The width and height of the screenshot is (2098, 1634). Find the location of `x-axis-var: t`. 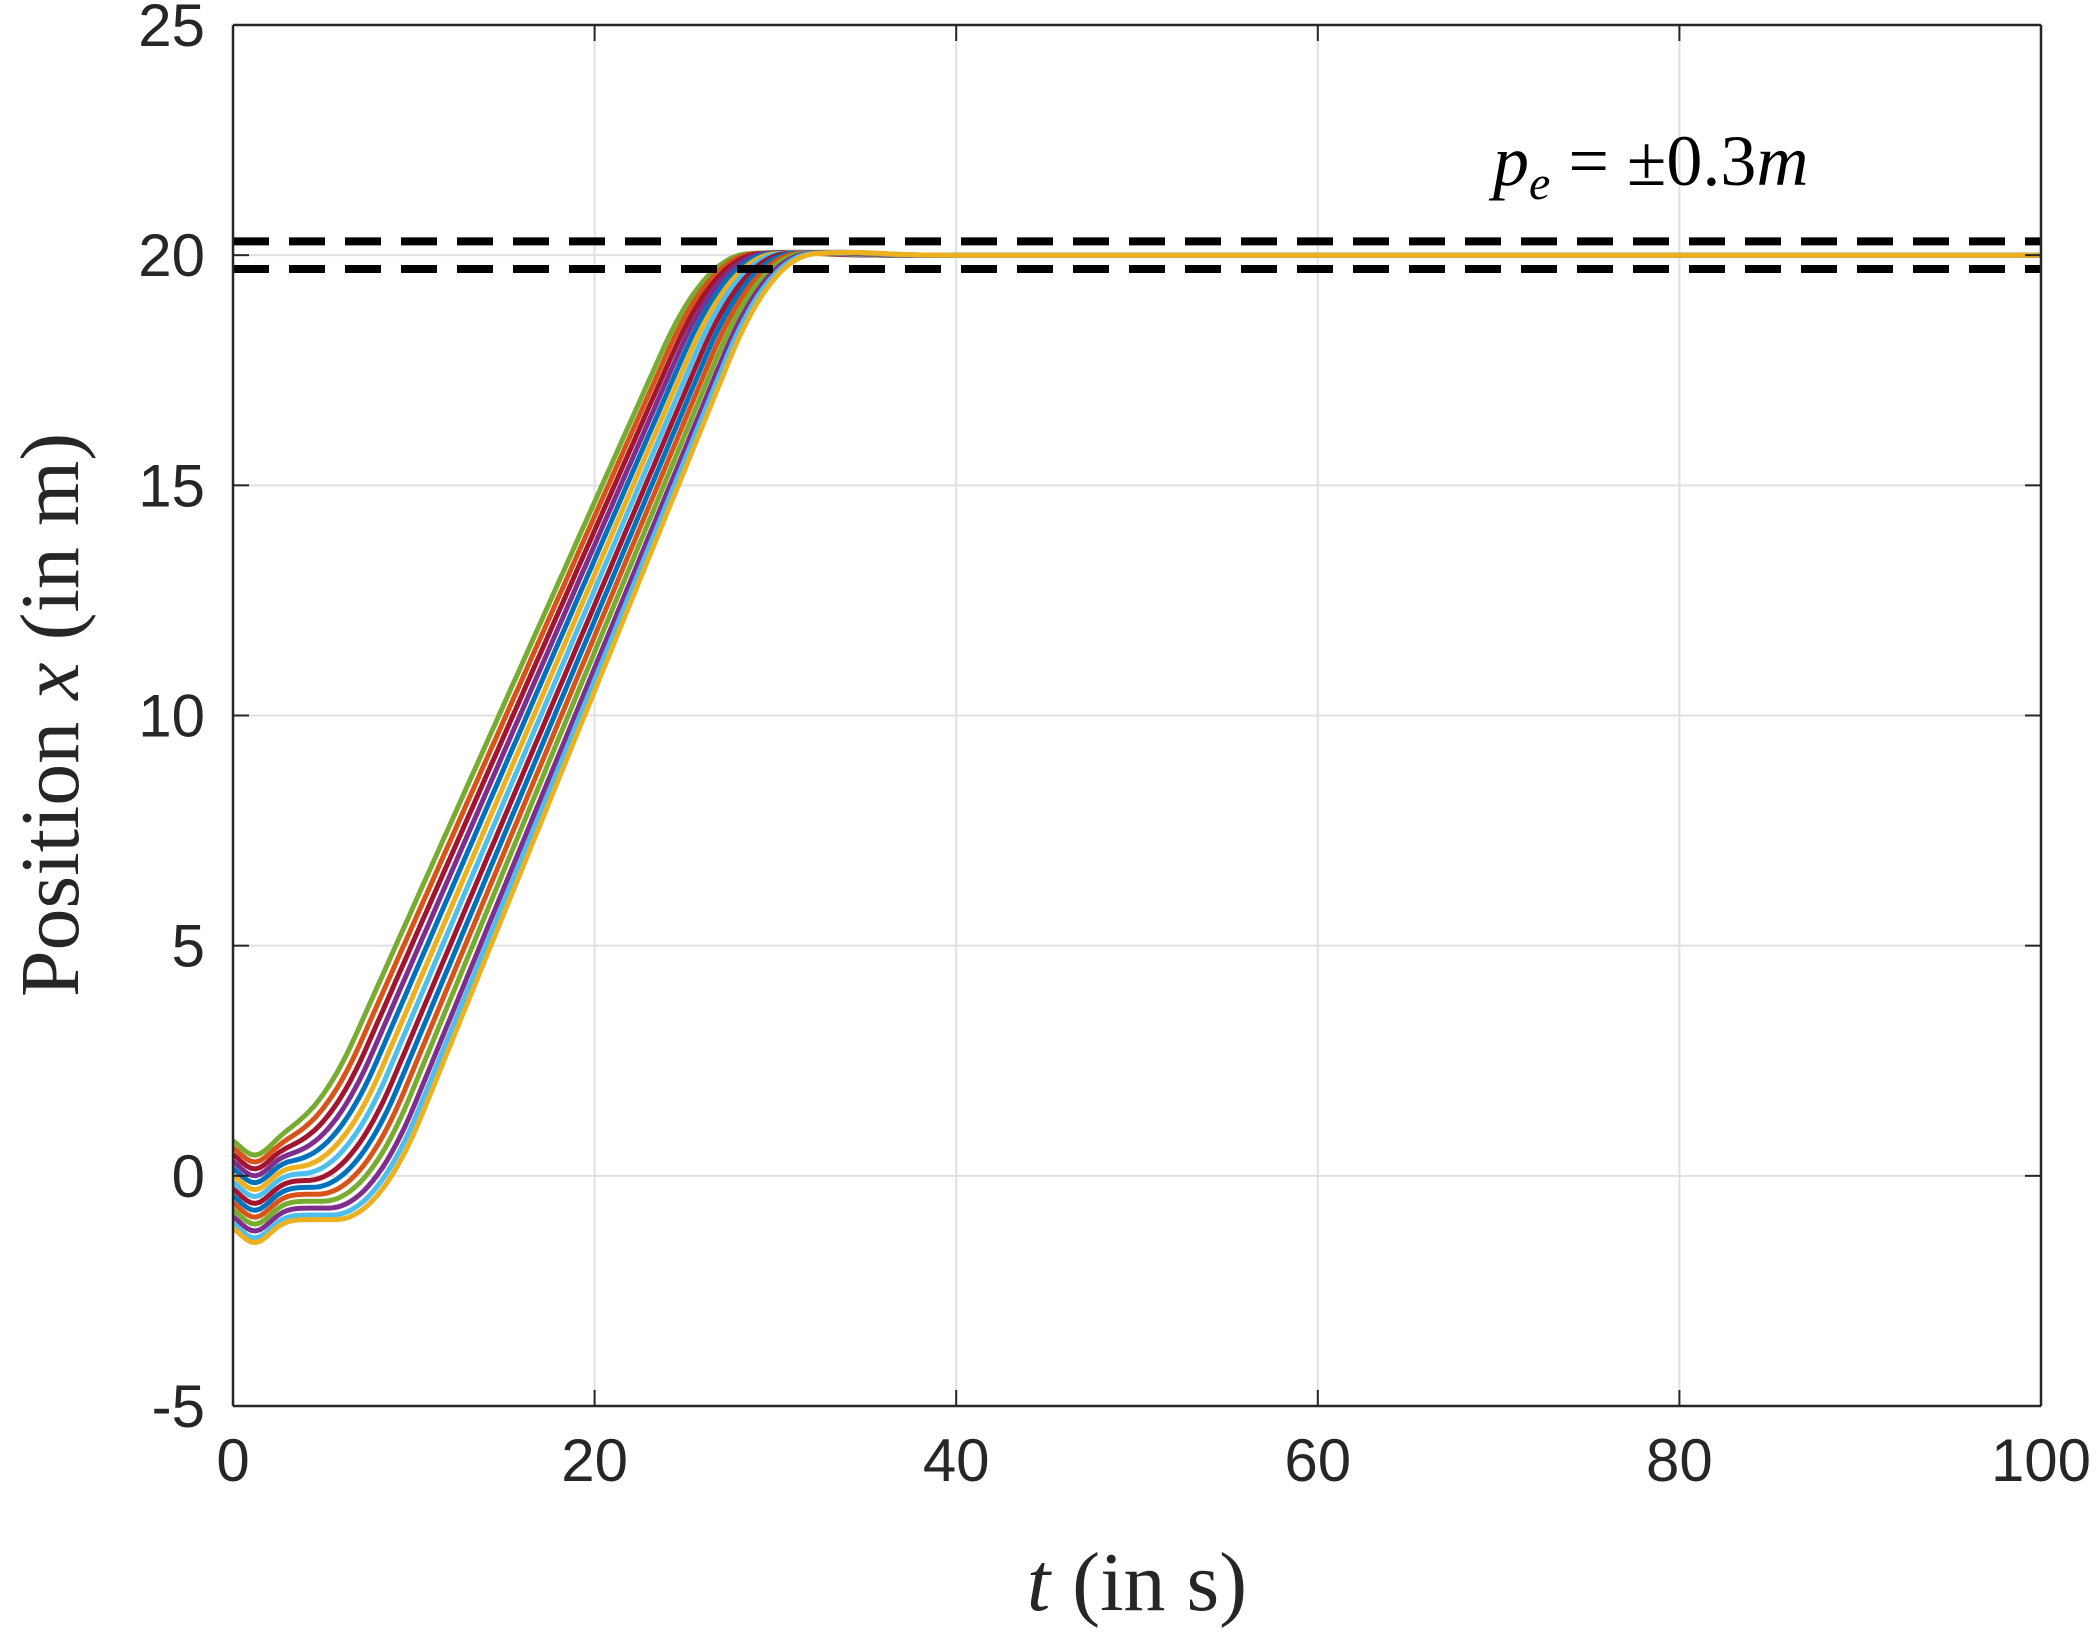

x-axis-var: t is located at coordinates (1040, 1582).